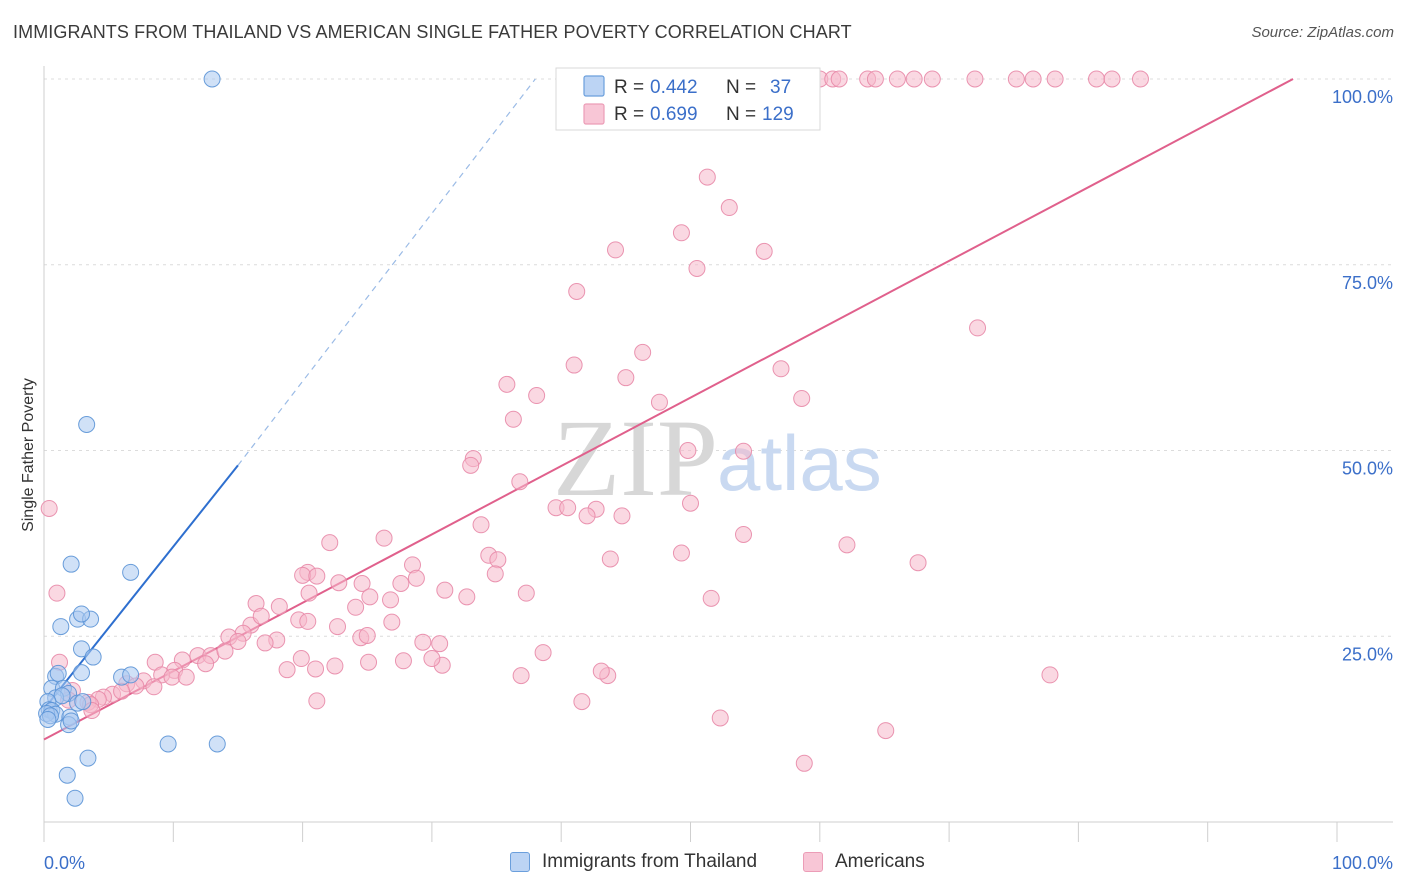 The width and height of the screenshot is (1406, 892). Describe the element at coordinates (674, 114) in the screenshot. I see `legend-r-value-pink: 0.699` at that location.